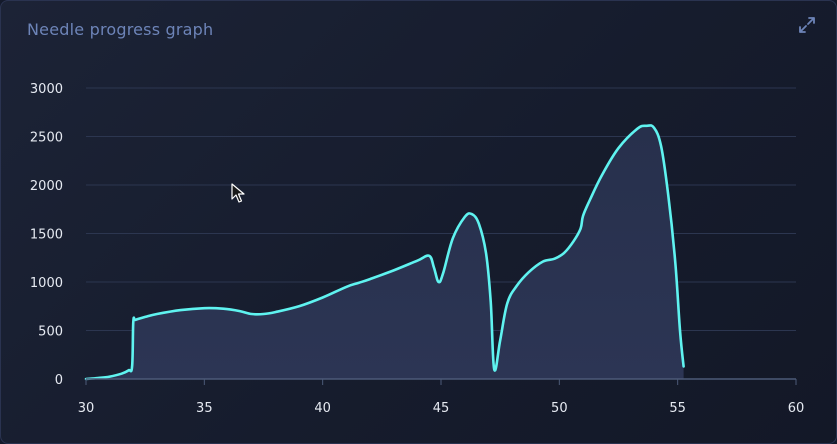 This screenshot has height=444, width=837. I want to click on x-tick-label-30: 30, so click(86, 408).